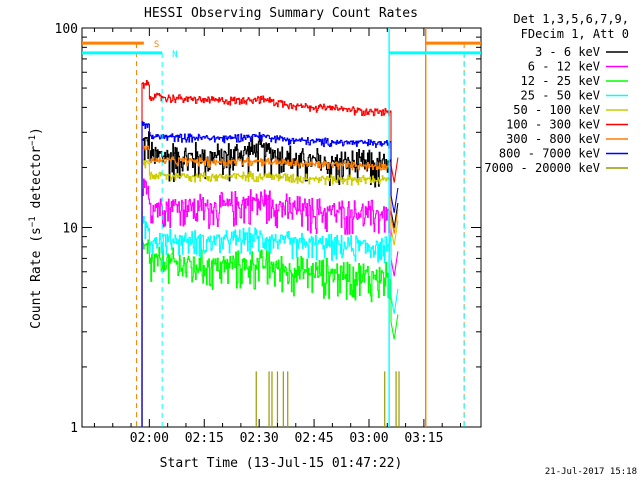 This screenshot has width=640, height=480. Describe the element at coordinates (423, 438) in the screenshot. I see `x-tick-label: 03:15` at that location.